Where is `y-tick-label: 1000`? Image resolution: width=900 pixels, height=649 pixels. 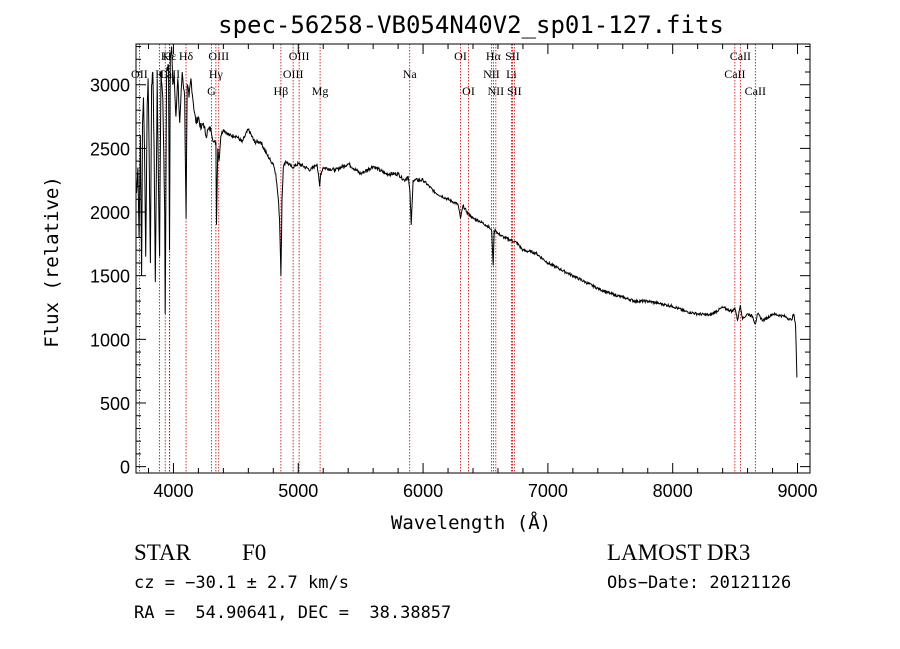
y-tick-label: 1000 is located at coordinates (110, 340).